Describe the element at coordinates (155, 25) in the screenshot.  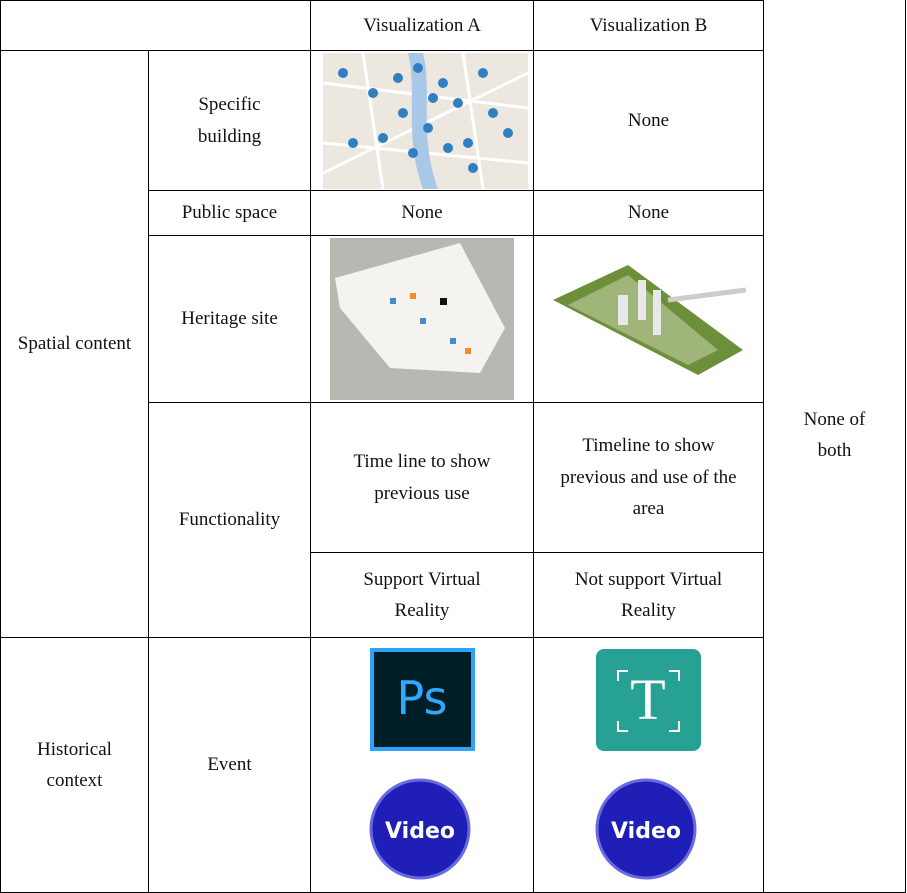
I see `empty-cell` at that location.